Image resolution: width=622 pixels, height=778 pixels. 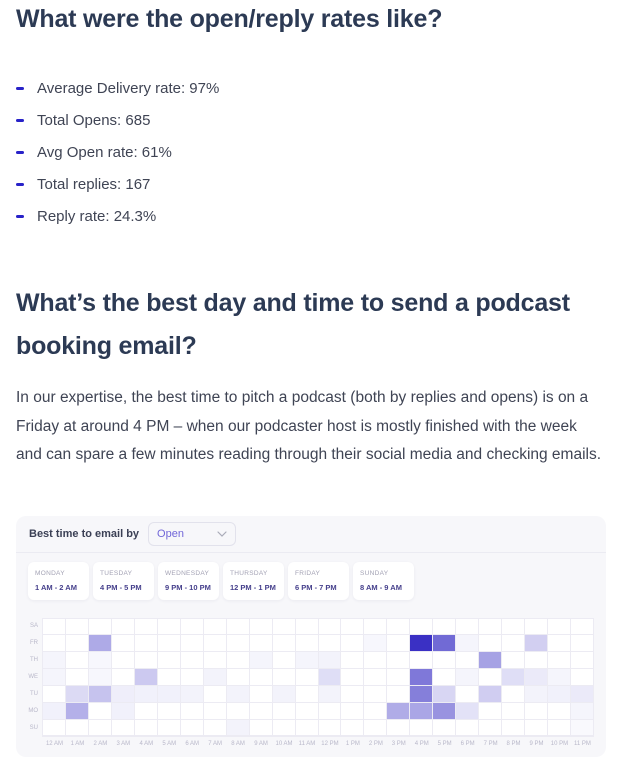 I want to click on bullet-text: Total Opens: 685, so click(x=94, y=120).